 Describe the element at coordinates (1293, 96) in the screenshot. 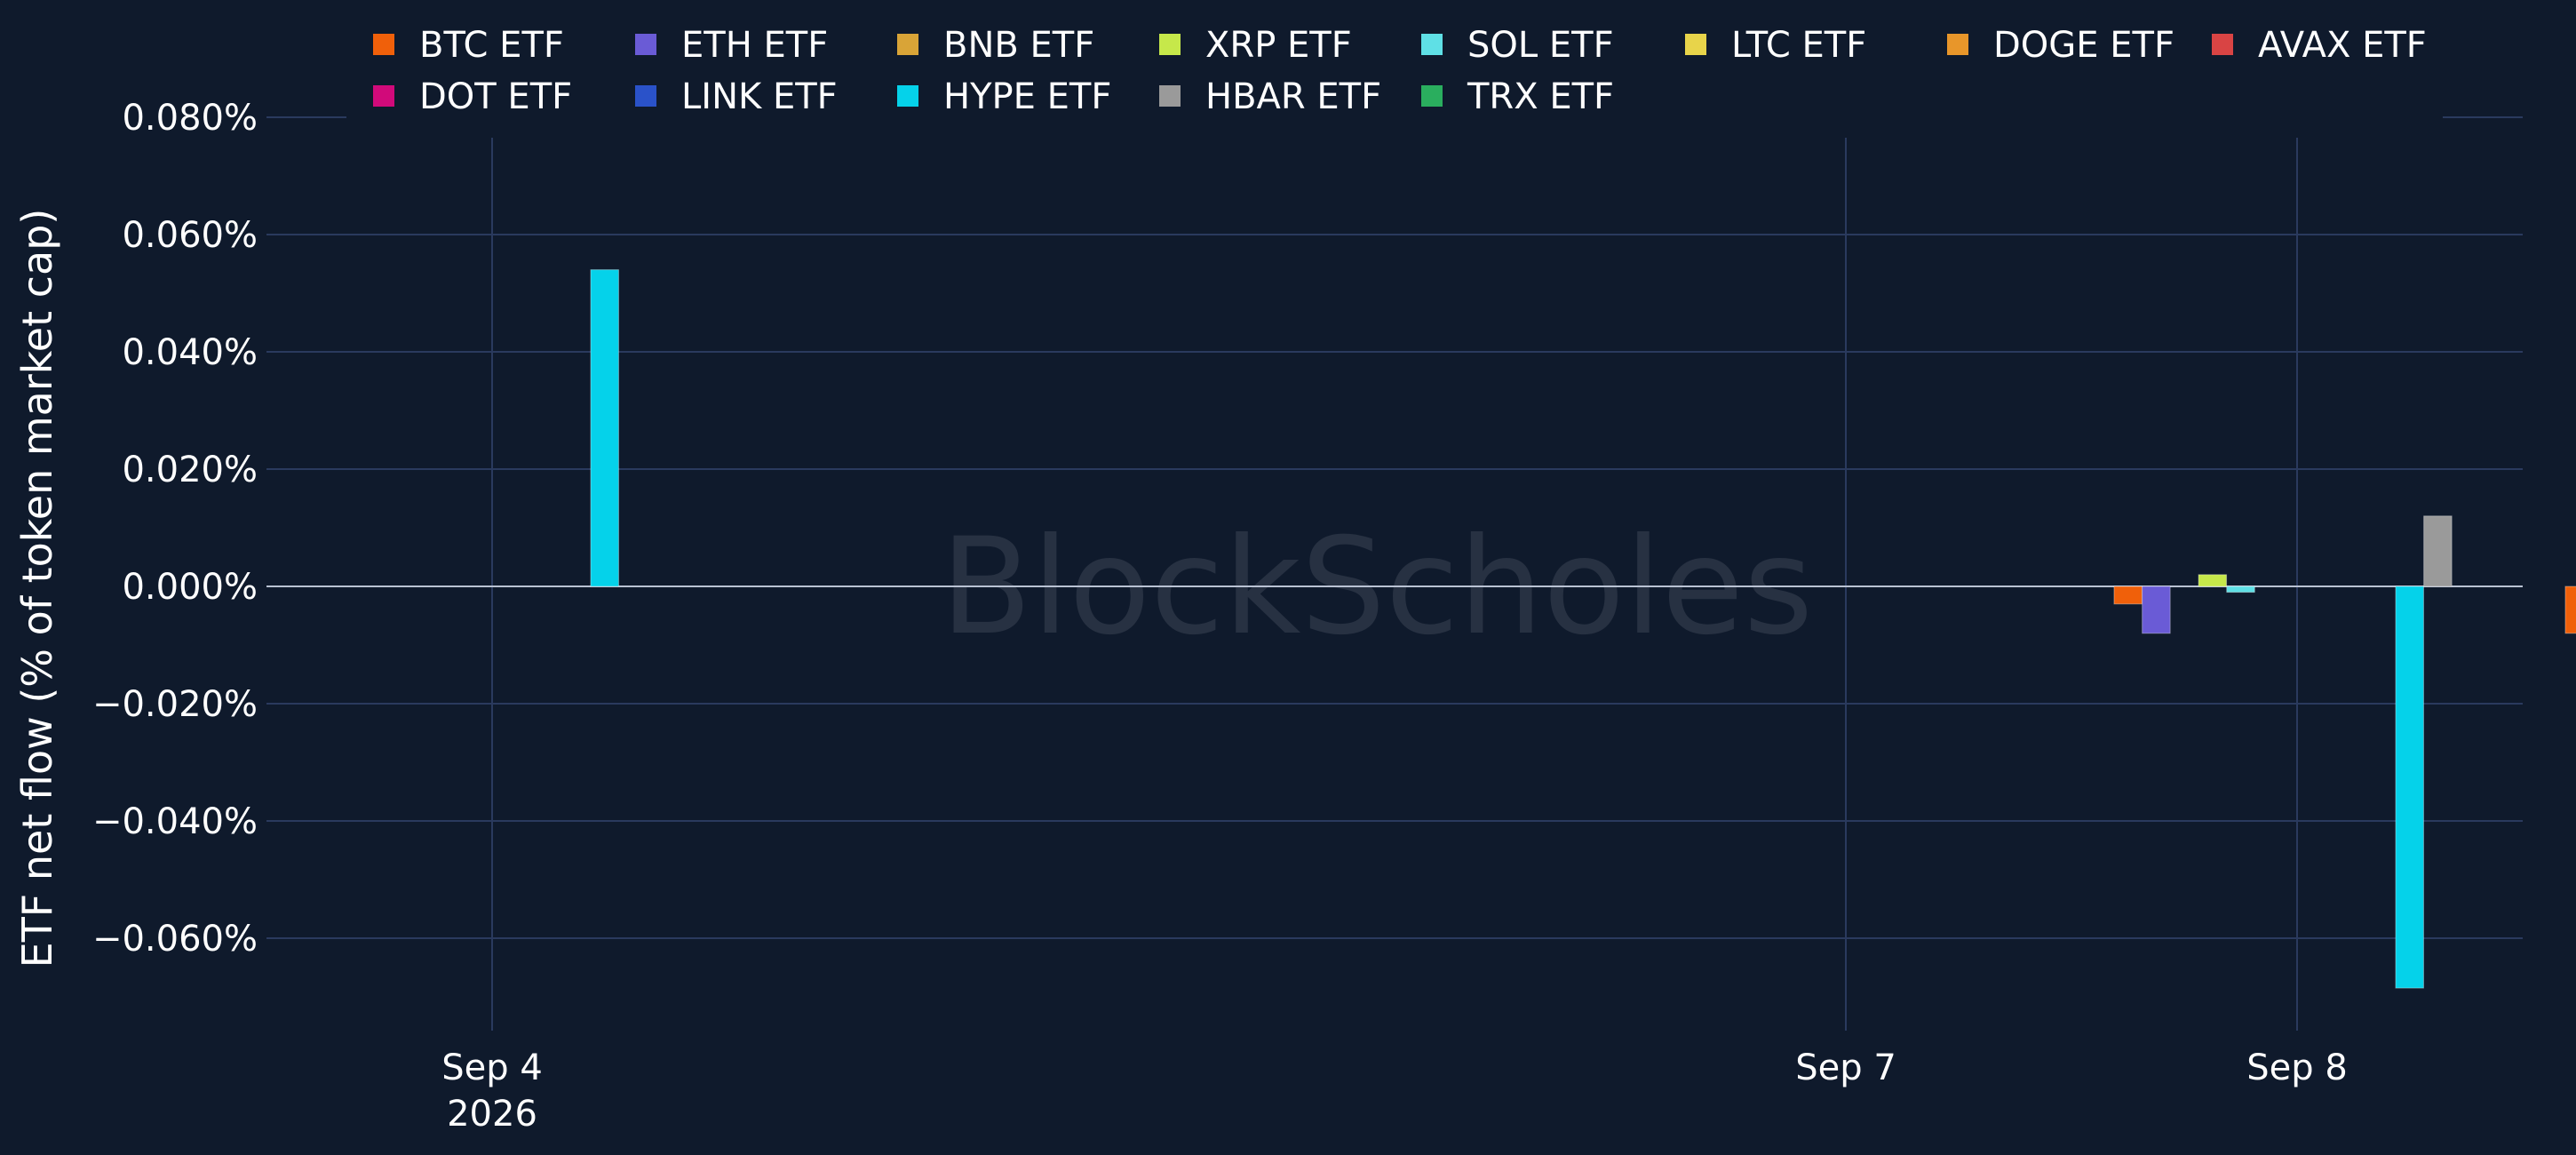

I see `legend-label: HBAR ETF` at that location.